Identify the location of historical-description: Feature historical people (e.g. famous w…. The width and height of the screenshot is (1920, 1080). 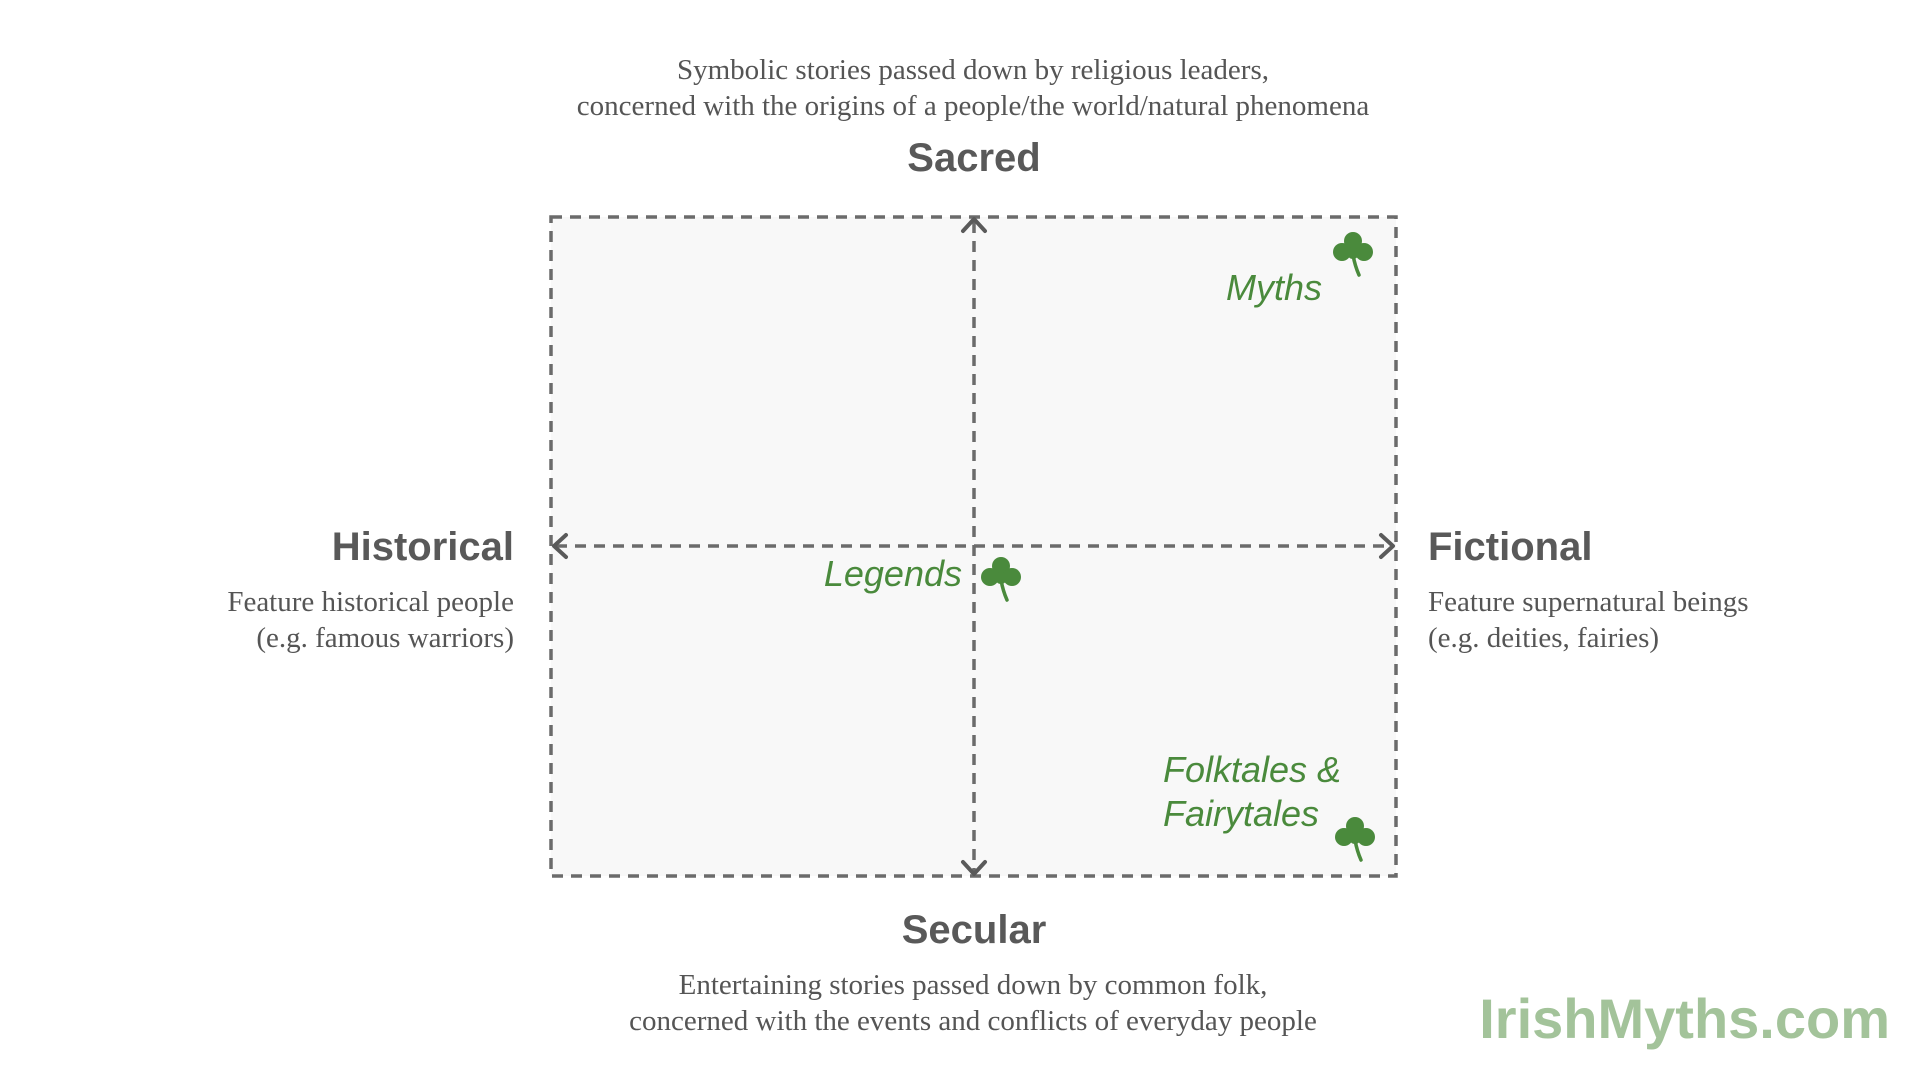
(370, 620).